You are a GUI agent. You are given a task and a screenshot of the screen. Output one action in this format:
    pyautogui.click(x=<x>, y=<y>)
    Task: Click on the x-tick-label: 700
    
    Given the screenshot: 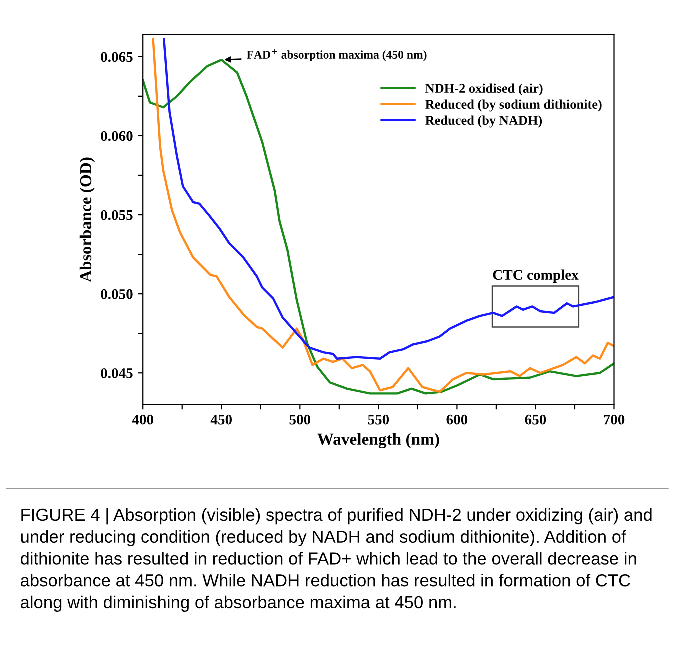 What is the action you would take?
    pyautogui.click(x=614, y=419)
    